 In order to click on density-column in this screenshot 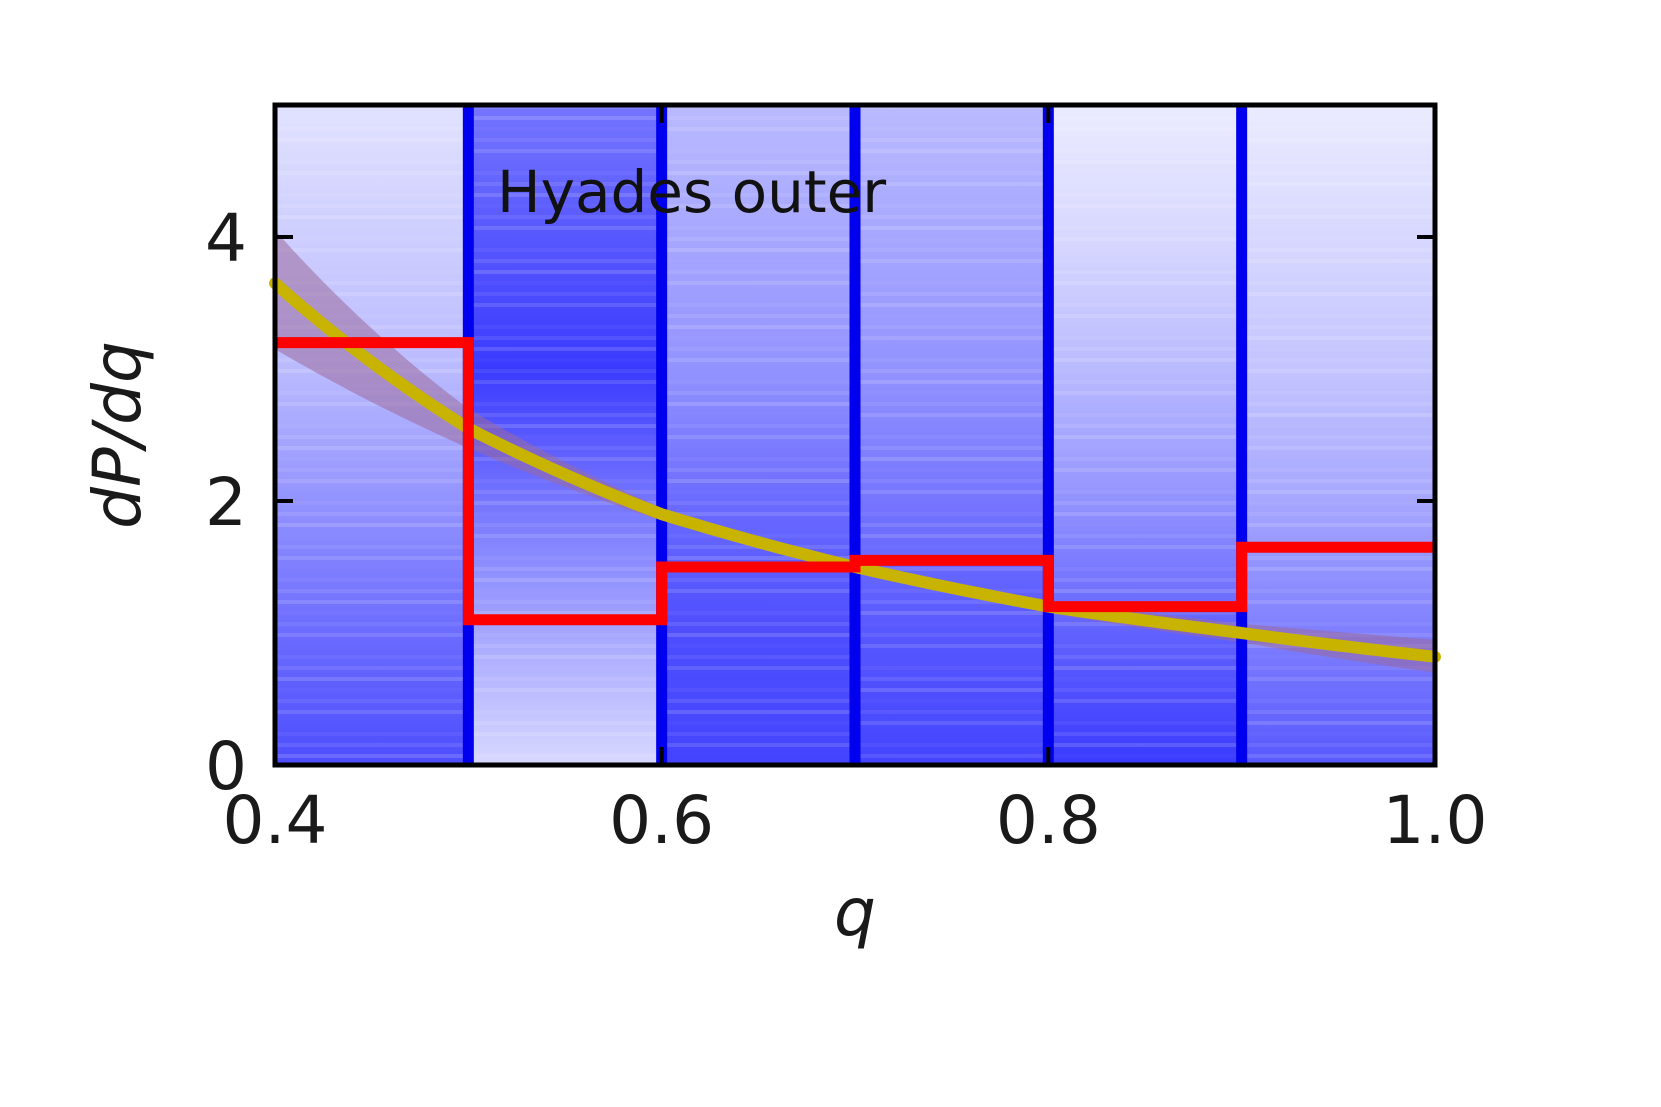, I will do `click(372, 435)`.